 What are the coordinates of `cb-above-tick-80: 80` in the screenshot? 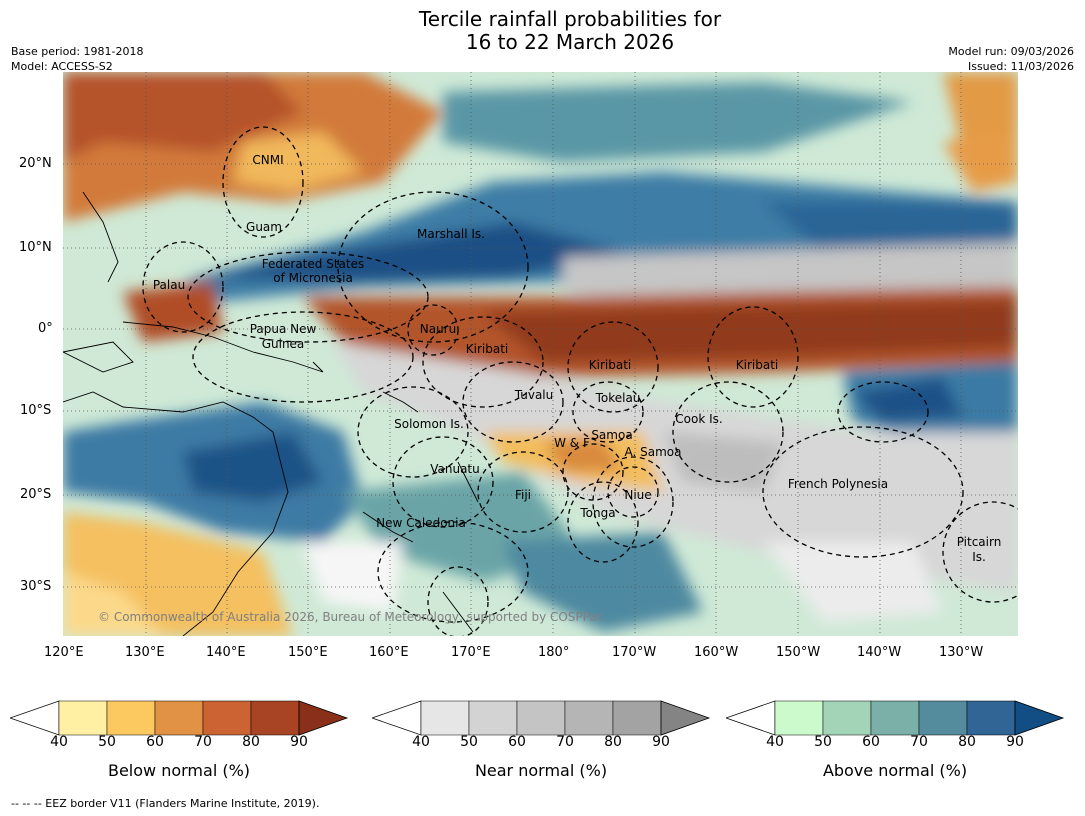 It's located at (967, 742).